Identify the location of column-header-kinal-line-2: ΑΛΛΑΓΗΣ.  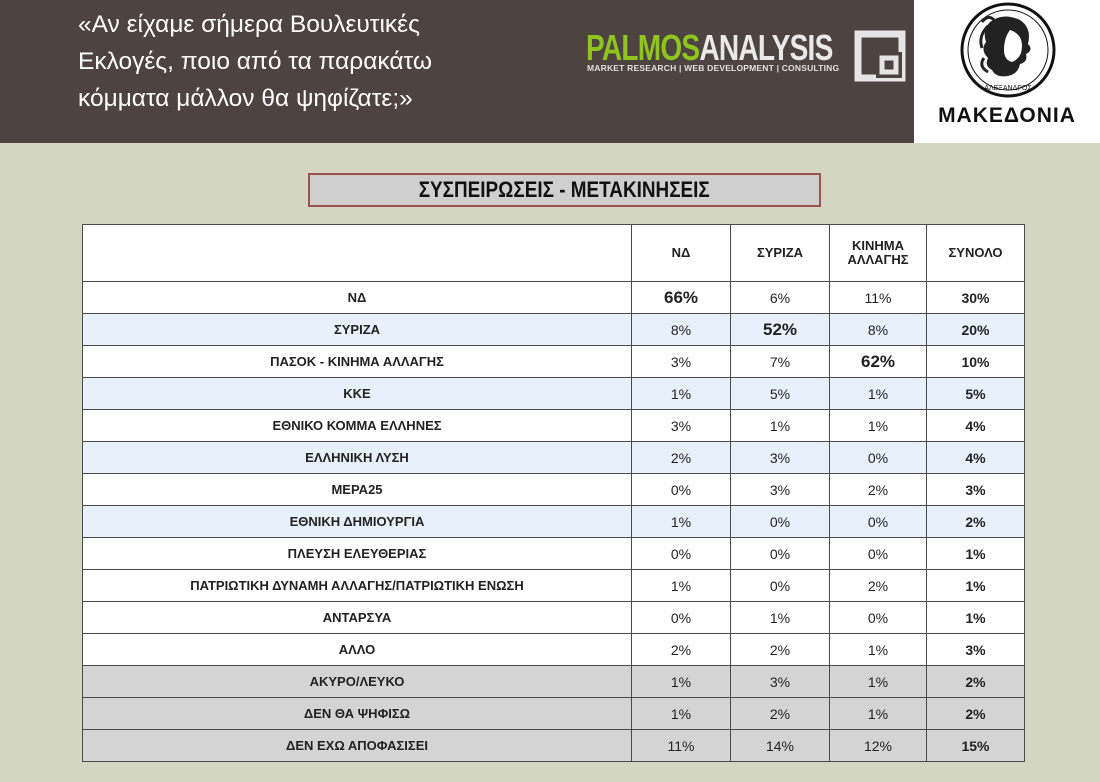
(878, 259).